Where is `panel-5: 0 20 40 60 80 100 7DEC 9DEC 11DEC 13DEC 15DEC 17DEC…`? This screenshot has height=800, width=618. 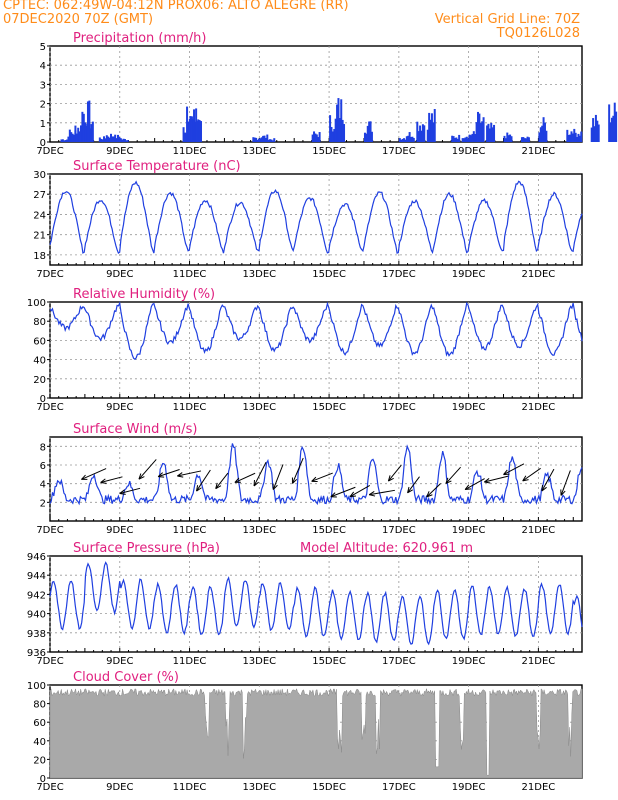 panel-5: 0 20 40 60 80 100 7DEC 9DEC 11DEC 13DEC 15DEC 17DEC… is located at coordinates (305, 731).